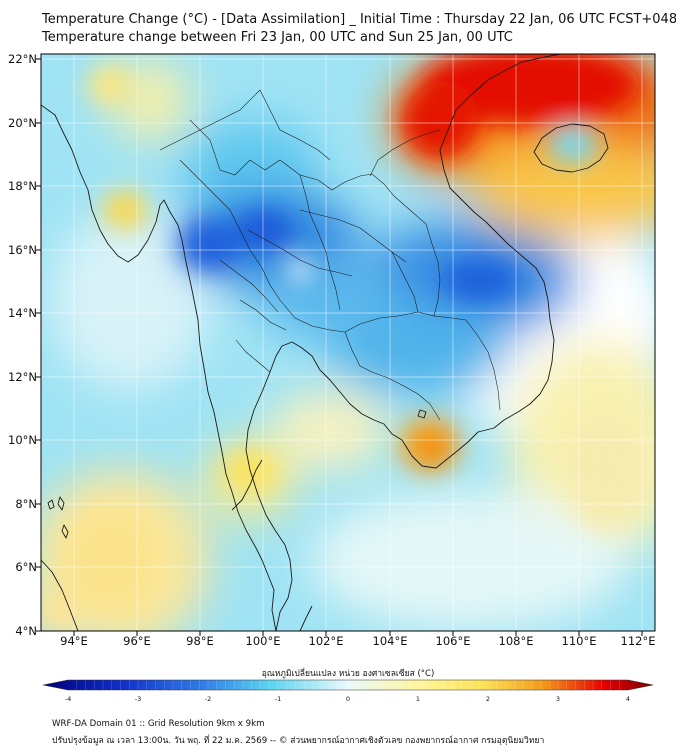  Describe the element at coordinates (558, 699) in the screenshot. I see `cbar-tick-3: 3` at that location.